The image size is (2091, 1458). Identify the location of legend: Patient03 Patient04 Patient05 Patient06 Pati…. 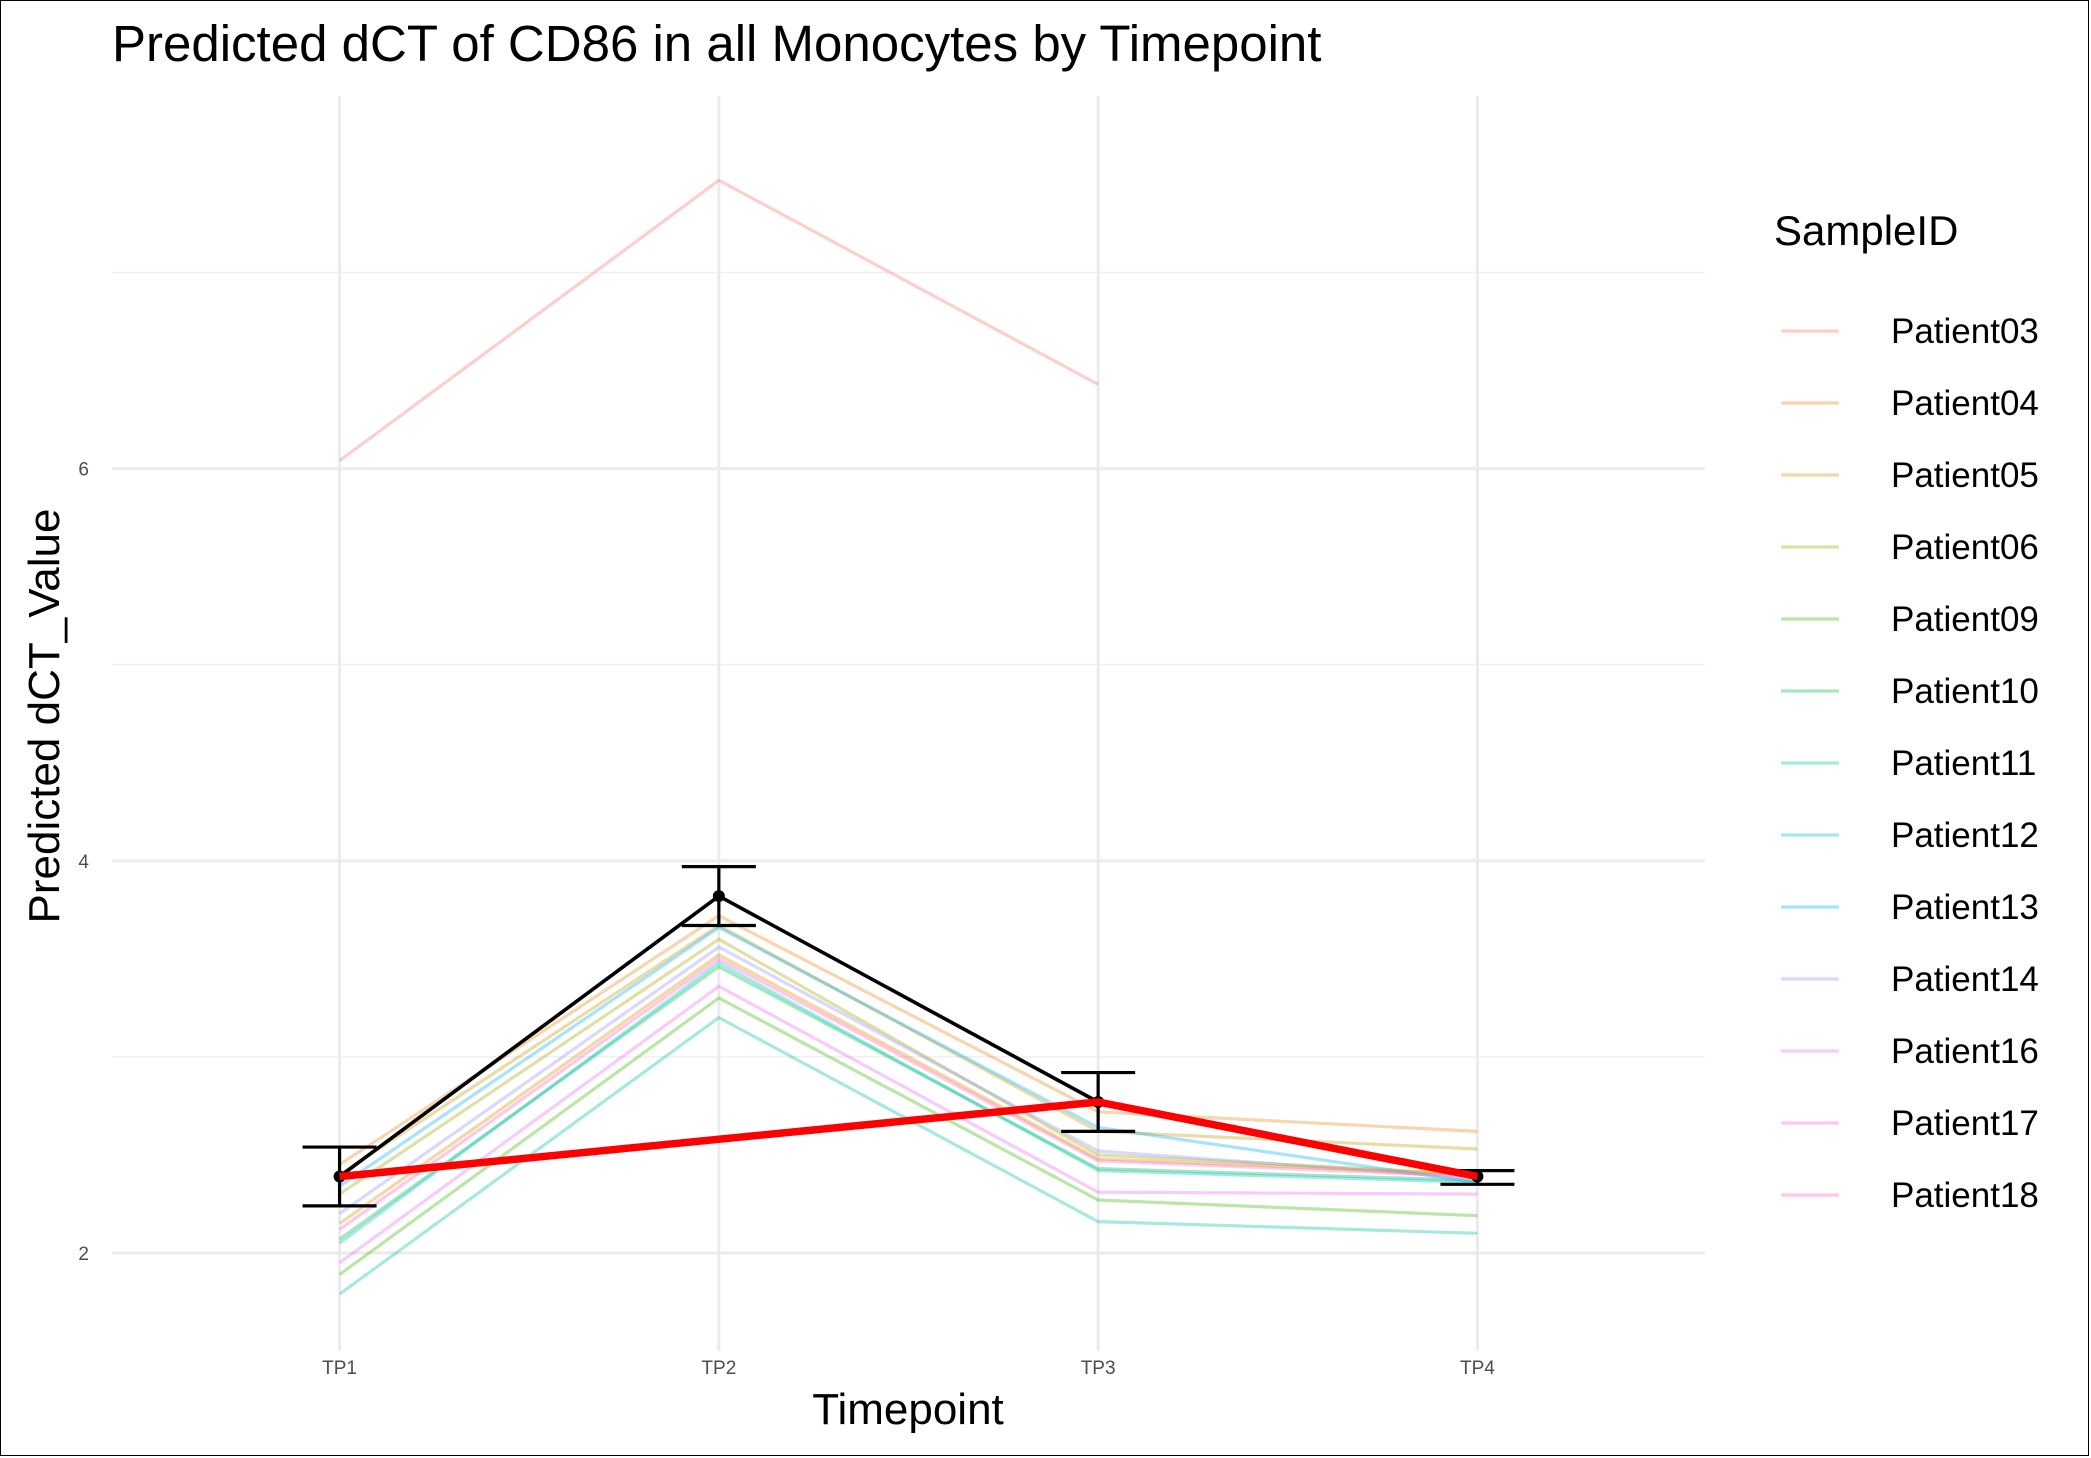
(1910, 763).